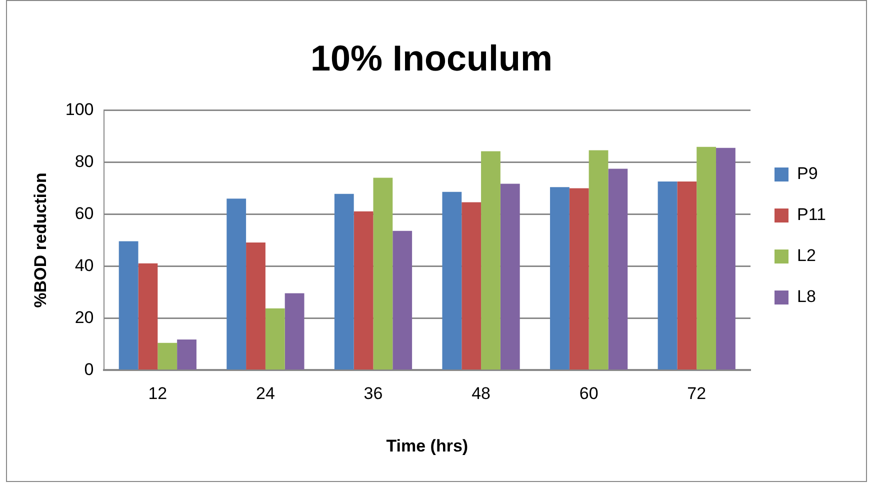 This screenshot has width=869, height=484. Describe the element at coordinates (158, 394) in the screenshot. I see `x-tick-label: 12` at that location.